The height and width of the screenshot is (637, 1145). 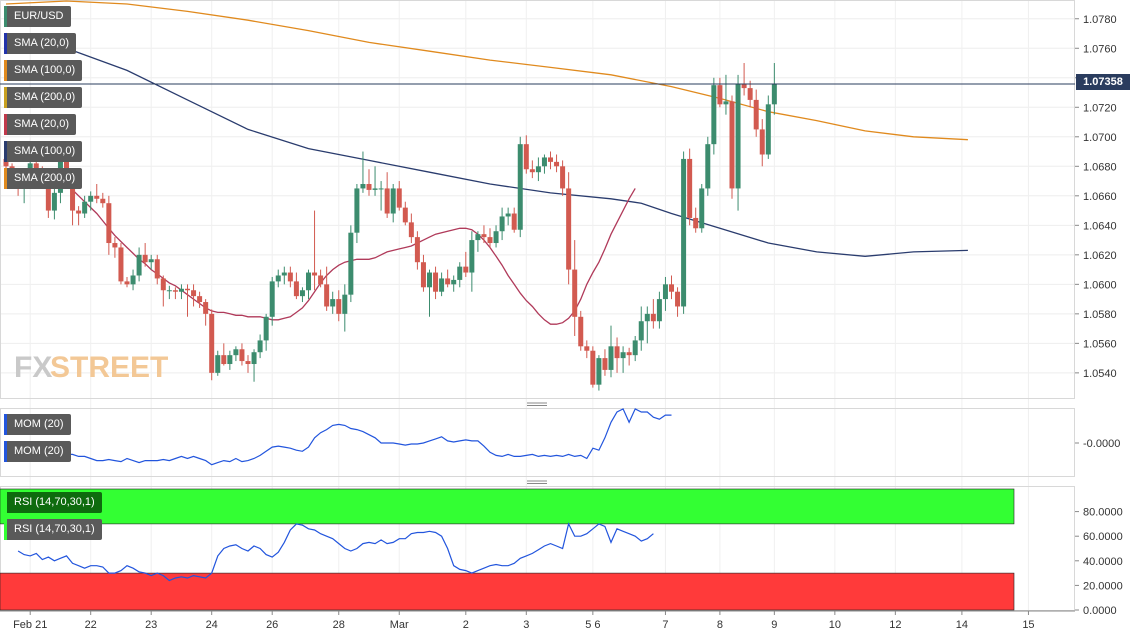 What do you see at coordinates (1100, 20) in the screenshot?
I see `price-tick-label: 1.0780` at bounding box center [1100, 20].